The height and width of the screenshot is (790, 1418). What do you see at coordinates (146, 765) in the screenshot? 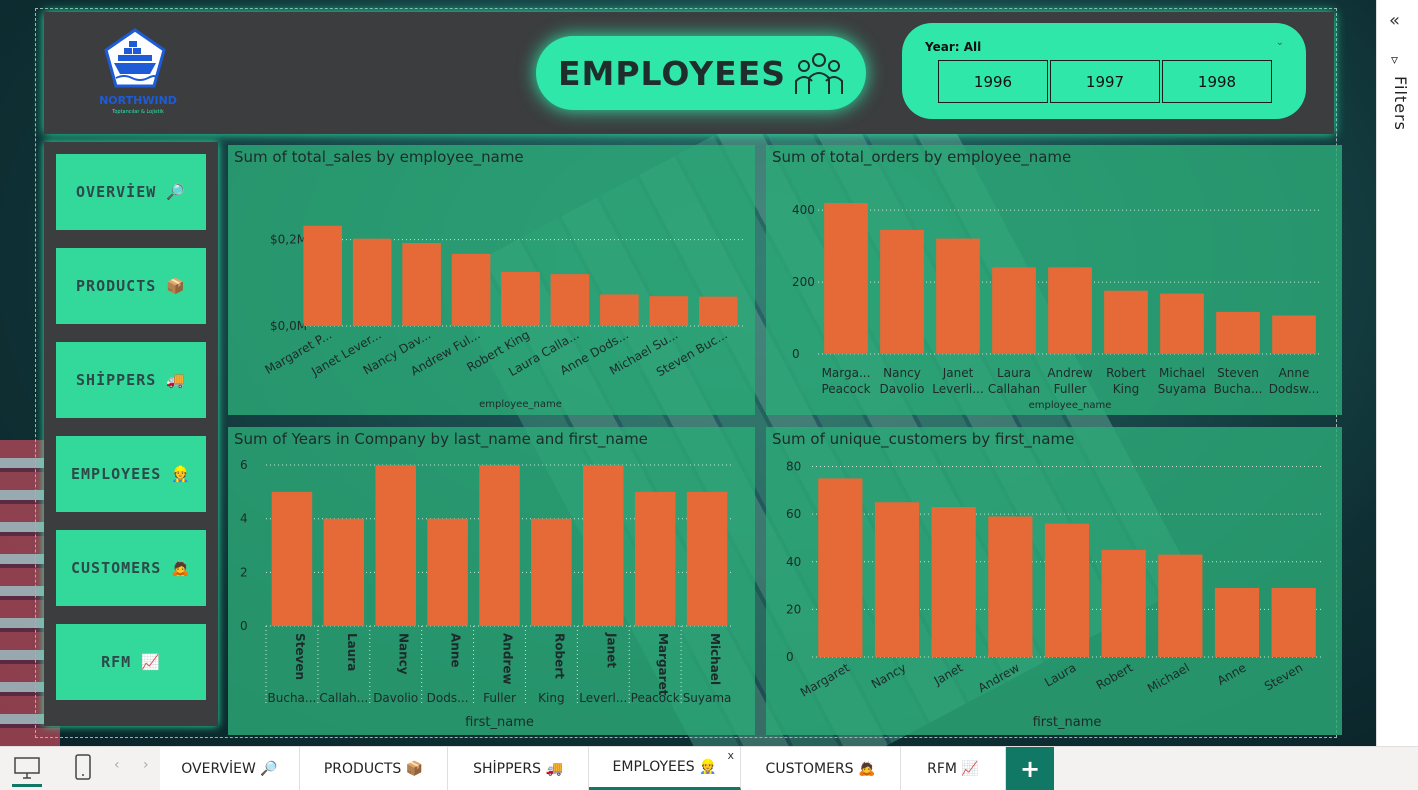
I see `scroll-right-icon: ›` at bounding box center [146, 765].